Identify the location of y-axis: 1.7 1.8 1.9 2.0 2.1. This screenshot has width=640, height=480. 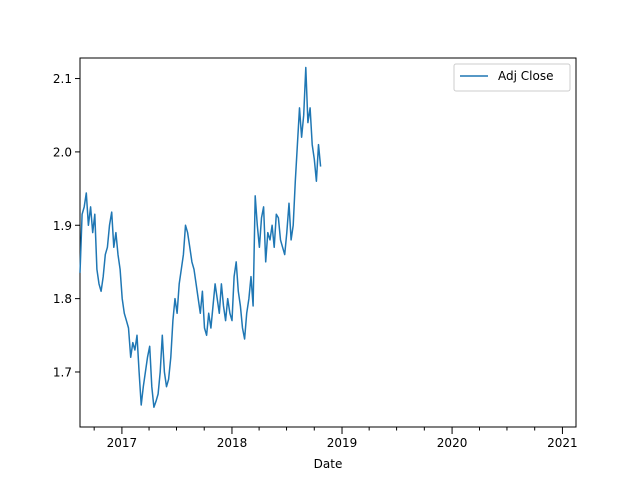
(66, 225).